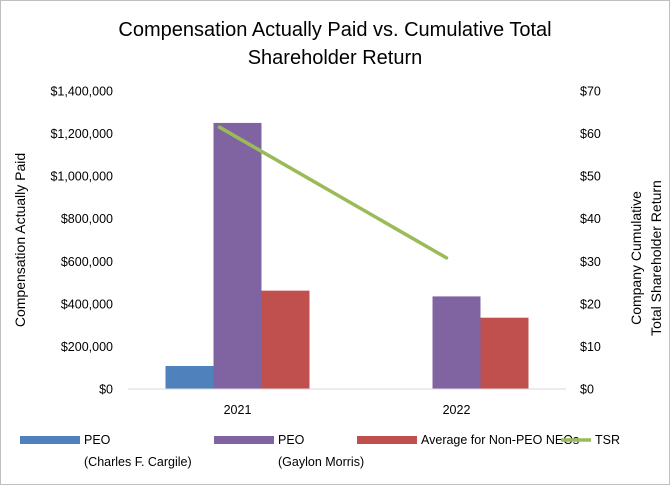 The width and height of the screenshot is (670, 485). What do you see at coordinates (87, 219) in the screenshot?
I see `y-tick-label: $800,000` at bounding box center [87, 219].